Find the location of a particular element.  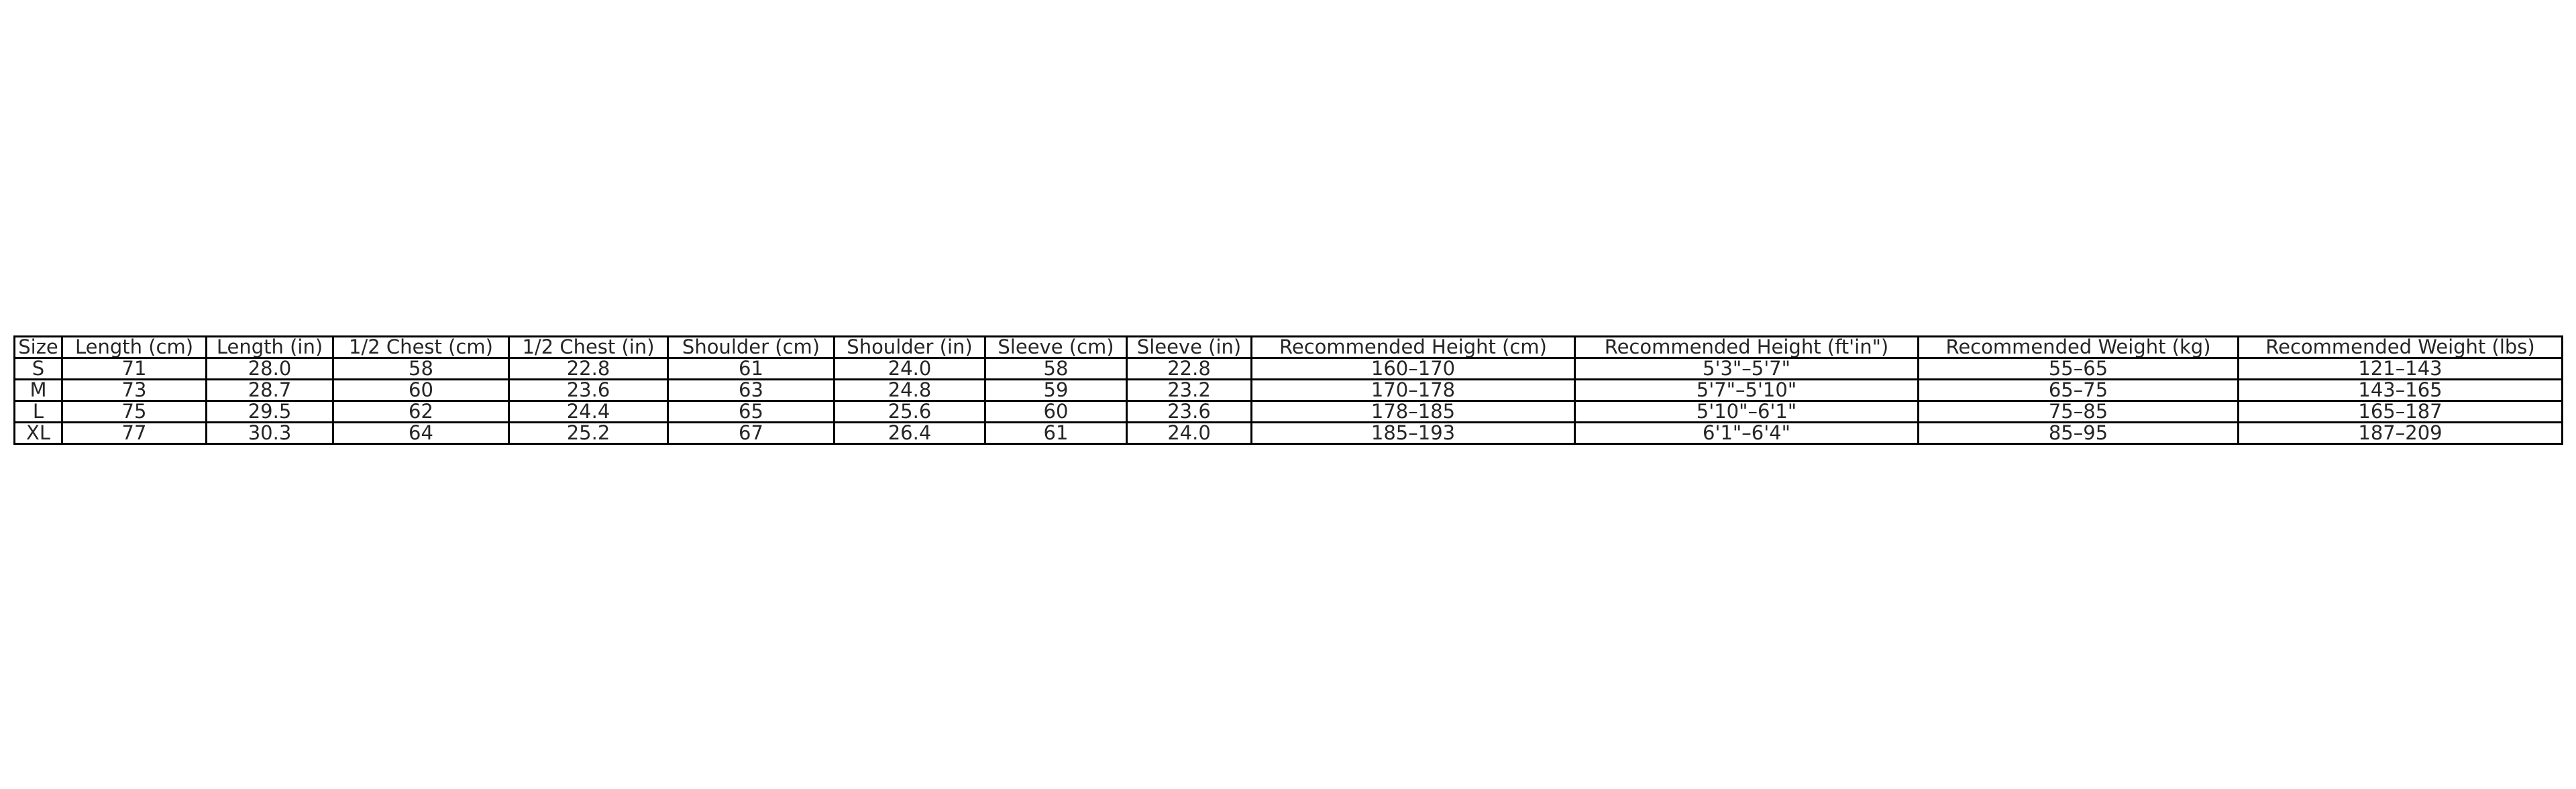

table-cell: 65–75 is located at coordinates (2078, 390).